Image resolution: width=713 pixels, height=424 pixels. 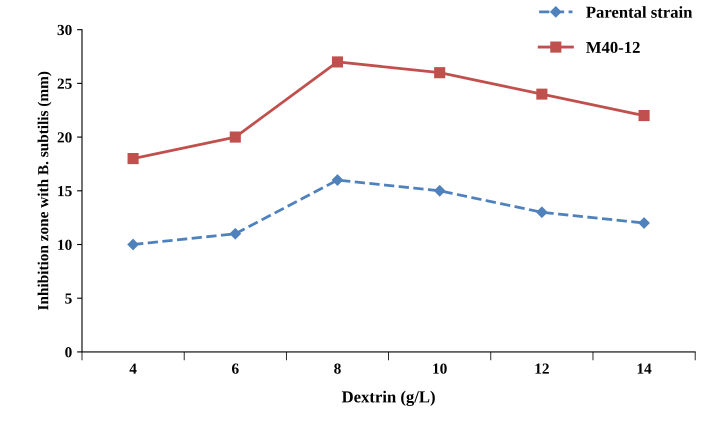 What do you see at coordinates (45, 191) in the screenshot?
I see `y-axis-title: Inhibition zone with B. subtilis (mm)` at bounding box center [45, 191].